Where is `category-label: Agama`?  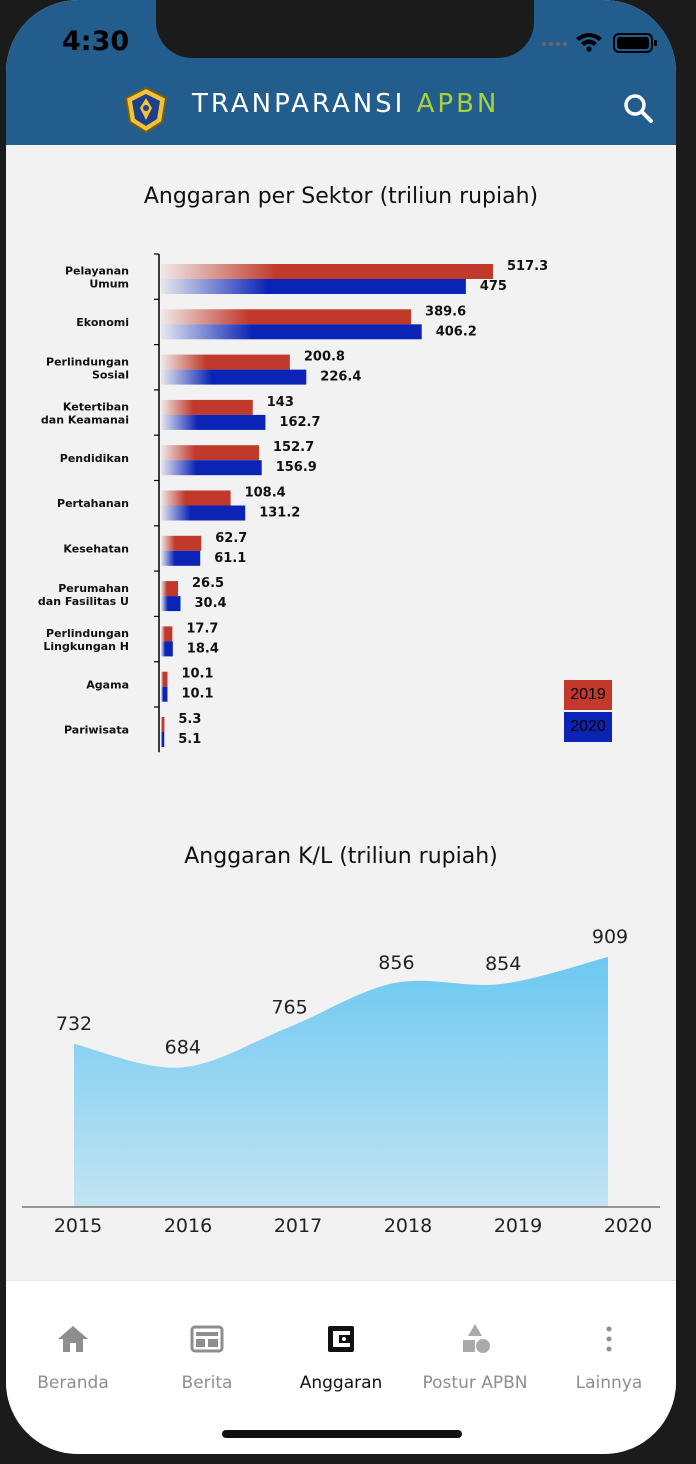
category-label: Agama is located at coordinates (107, 684).